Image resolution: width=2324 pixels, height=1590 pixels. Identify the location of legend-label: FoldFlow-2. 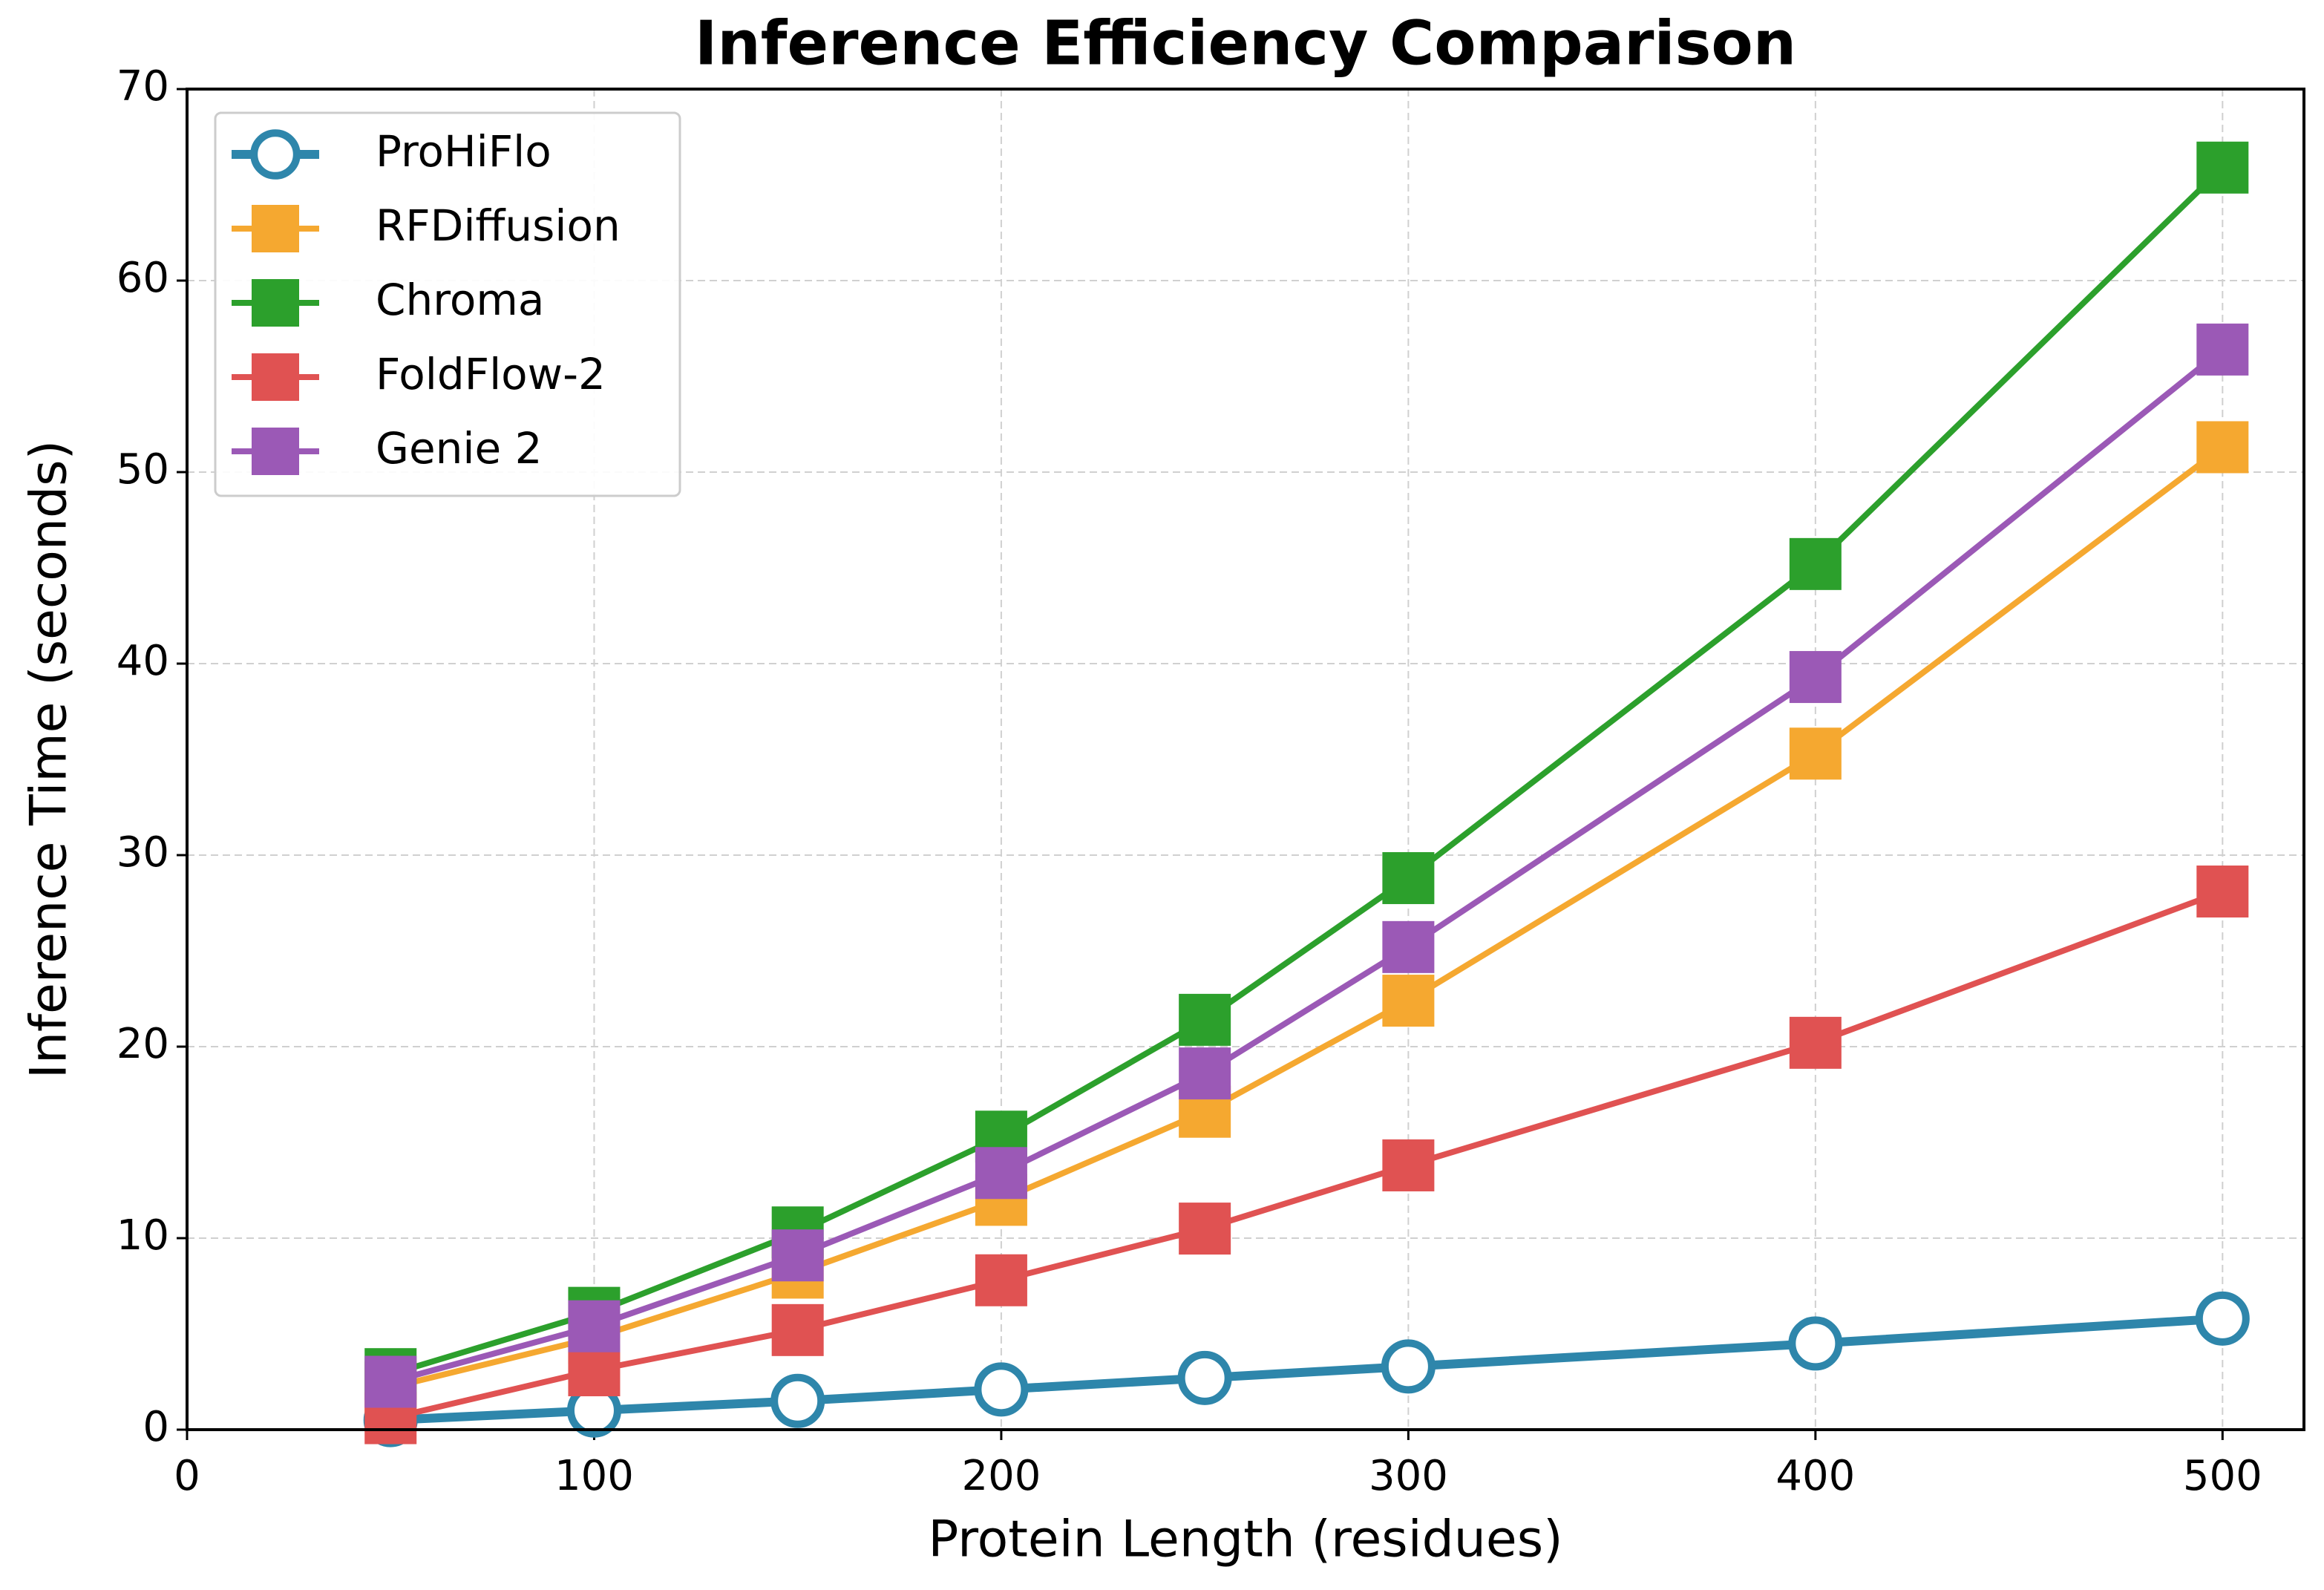
(491, 374).